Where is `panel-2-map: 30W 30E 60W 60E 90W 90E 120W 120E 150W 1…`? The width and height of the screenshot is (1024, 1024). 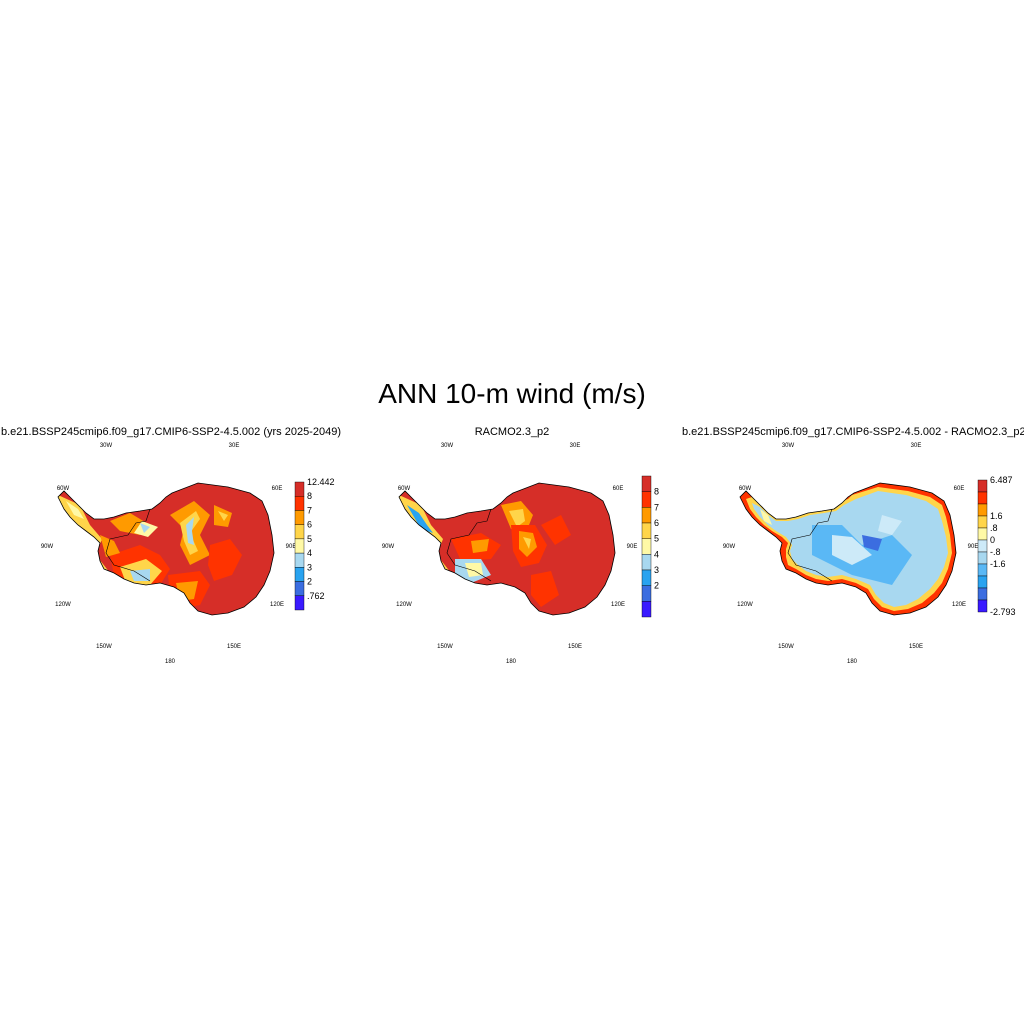
panel-2-map: 30W 30E 60W 60E 90W 90E 120W 120E 150W 1… is located at coordinates (510, 554).